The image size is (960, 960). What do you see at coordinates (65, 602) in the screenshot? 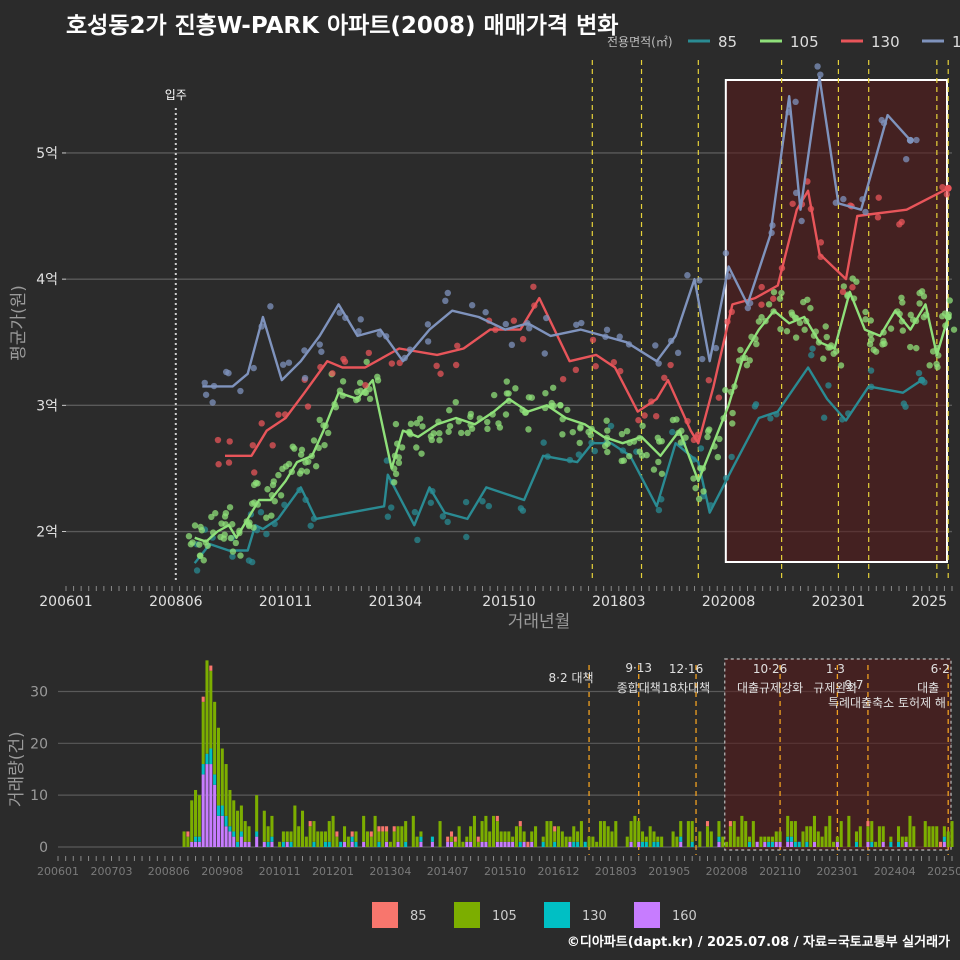
I see `x-tick-label: 200601` at bounding box center [65, 602].